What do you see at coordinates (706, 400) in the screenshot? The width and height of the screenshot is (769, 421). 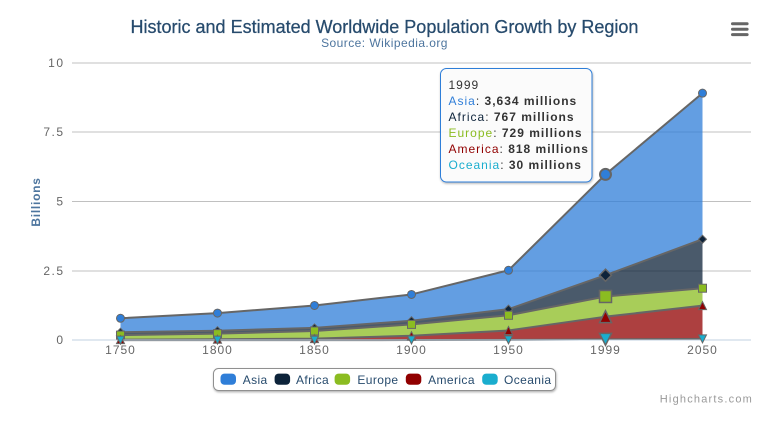 I see `svg-text: Highcharts.com` at bounding box center [706, 400].